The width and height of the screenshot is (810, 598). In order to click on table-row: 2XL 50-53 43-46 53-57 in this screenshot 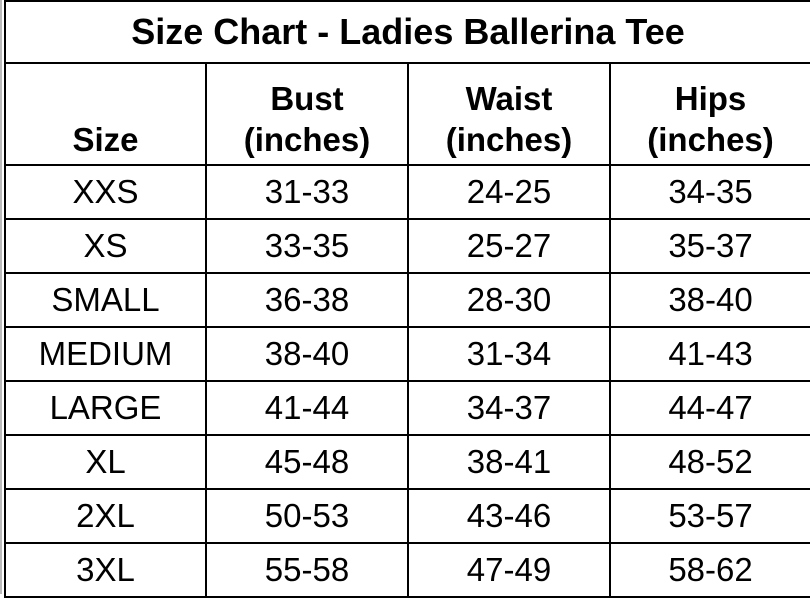, I will do `click(407, 516)`.